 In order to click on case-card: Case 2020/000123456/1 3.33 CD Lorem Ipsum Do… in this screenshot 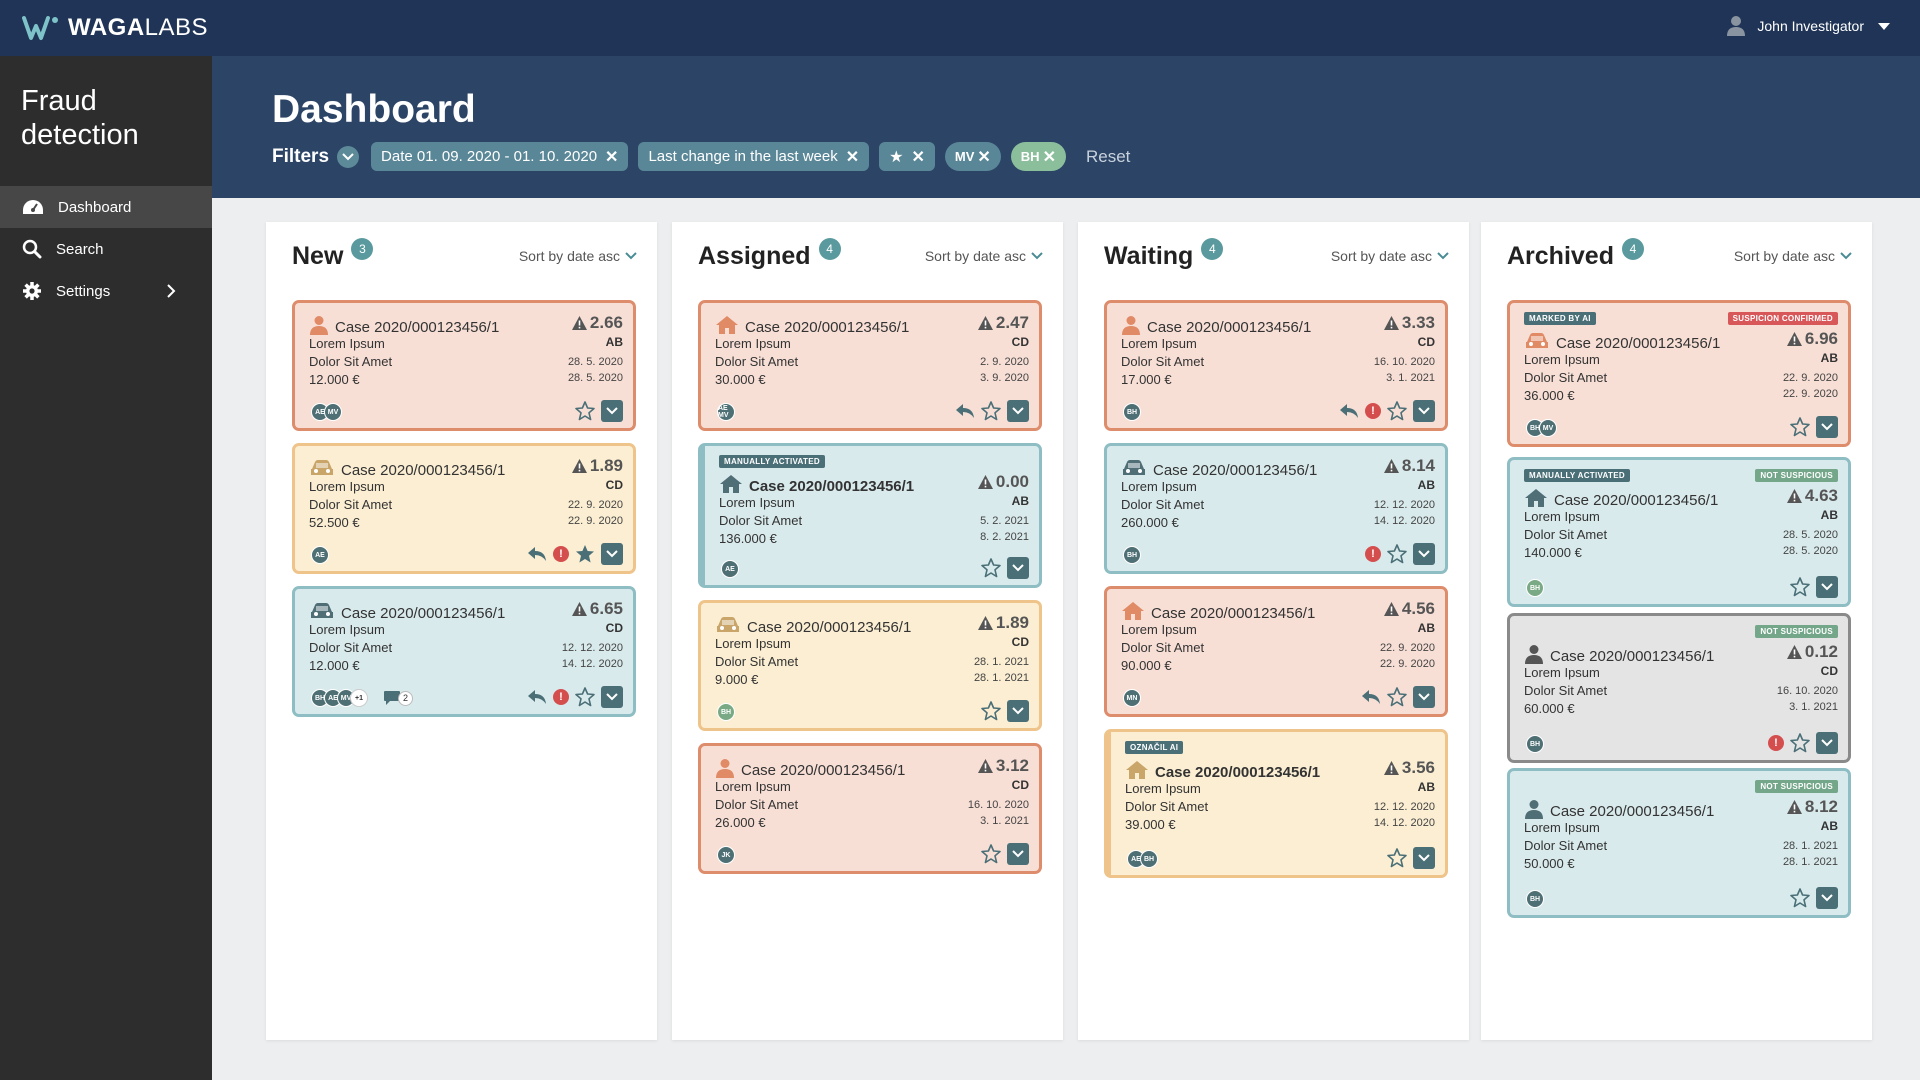, I will do `click(1276, 365)`.